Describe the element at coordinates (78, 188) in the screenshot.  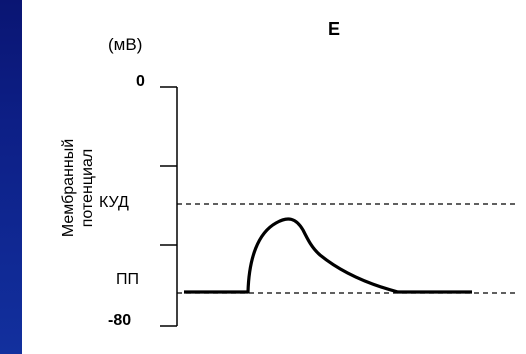
I see `y-axis-label: Мембранный потенциал` at that location.